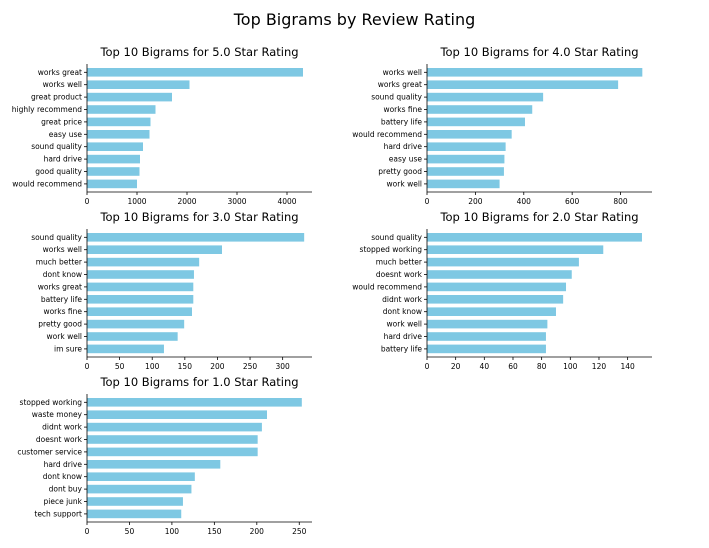 The height and width of the screenshot is (548, 709). What do you see at coordinates (599, 366) in the screenshot?
I see `x-tick-label: 120` at bounding box center [599, 366].